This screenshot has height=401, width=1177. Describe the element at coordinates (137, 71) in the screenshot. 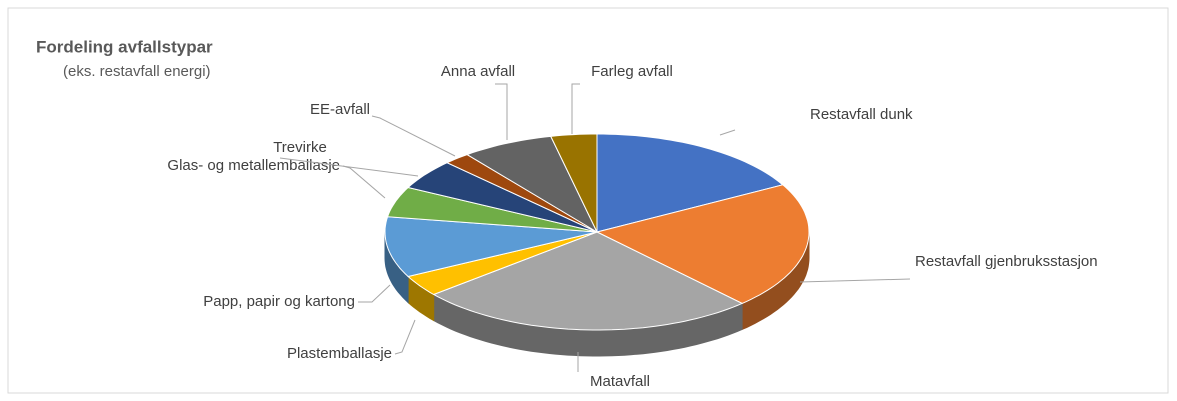

I see `chart-subtitle: (eks. restavfall energi)` at that location.